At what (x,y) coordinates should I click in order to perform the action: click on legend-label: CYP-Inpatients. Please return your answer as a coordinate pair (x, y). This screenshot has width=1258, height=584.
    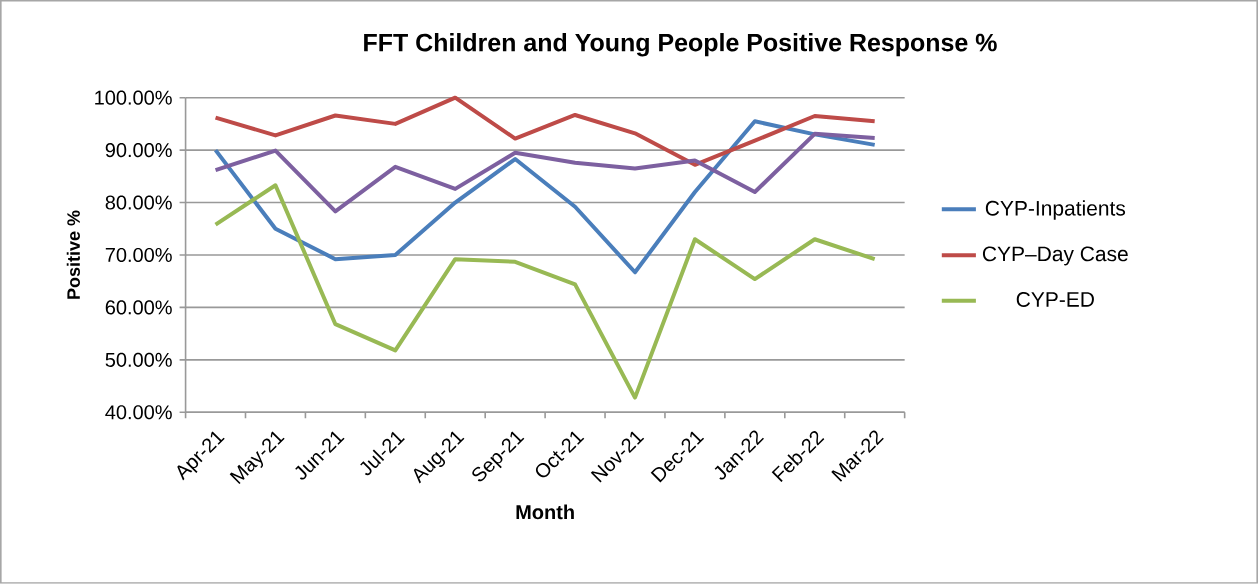
    Looking at the image, I should click on (1055, 210).